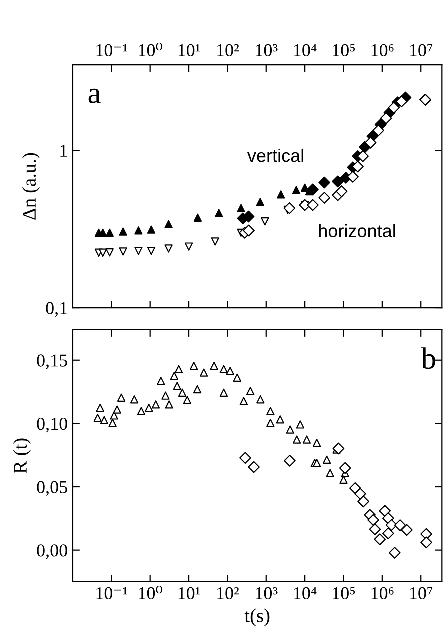  What do you see at coordinates (257, 617) in the screenshot?
I see `x-axis-title: t(s)` at bounding box center [257, 617].